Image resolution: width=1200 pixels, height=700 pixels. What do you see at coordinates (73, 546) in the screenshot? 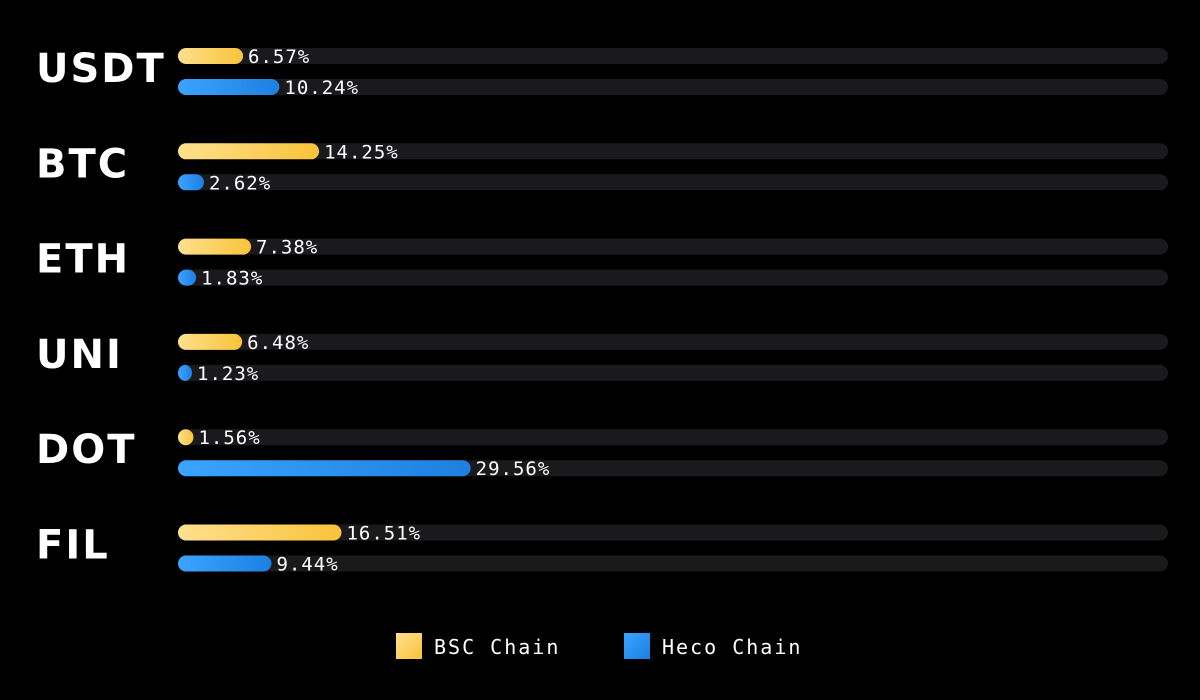
I see `category-label: FIL` at bounding box center [73, 546].